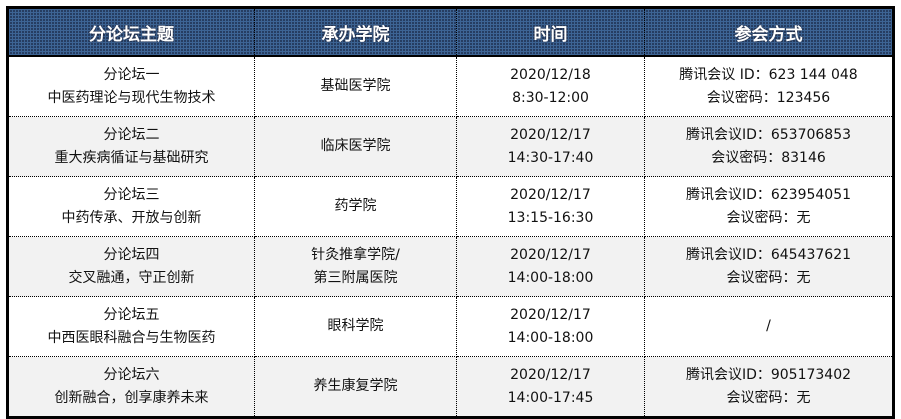 The width and height of the screenshot is (901, 419). What do you see at coordinates (131, 314) in the screenshot?
I see `theme-line: 分论坛五` at bounding box center [131, 314].